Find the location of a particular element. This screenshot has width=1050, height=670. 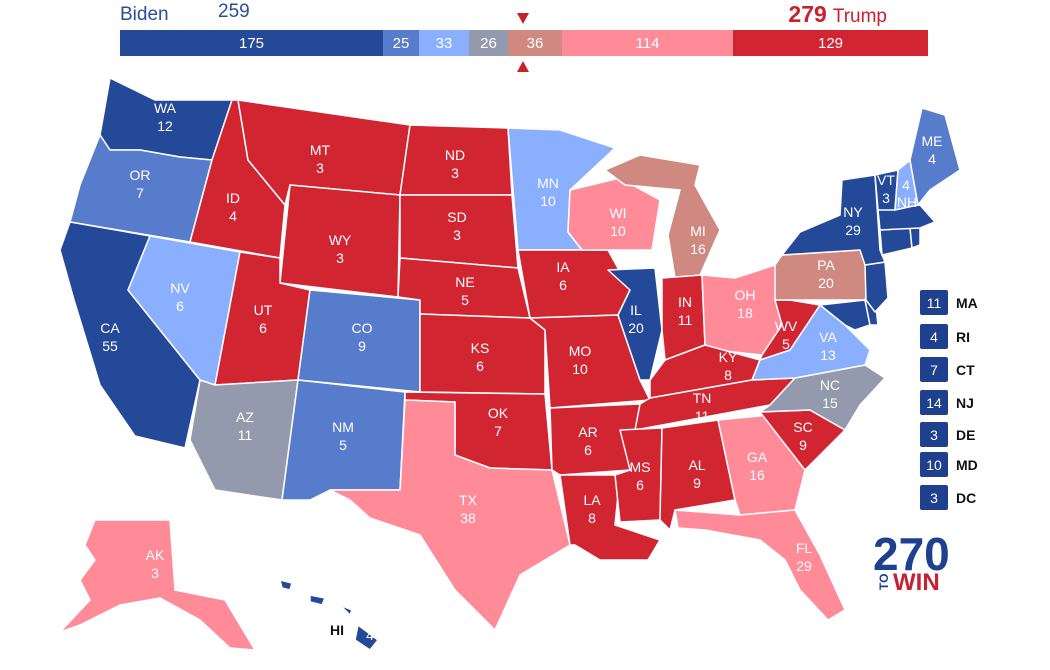

label-ok-ev: 7 is located at coordinates (498, 431).